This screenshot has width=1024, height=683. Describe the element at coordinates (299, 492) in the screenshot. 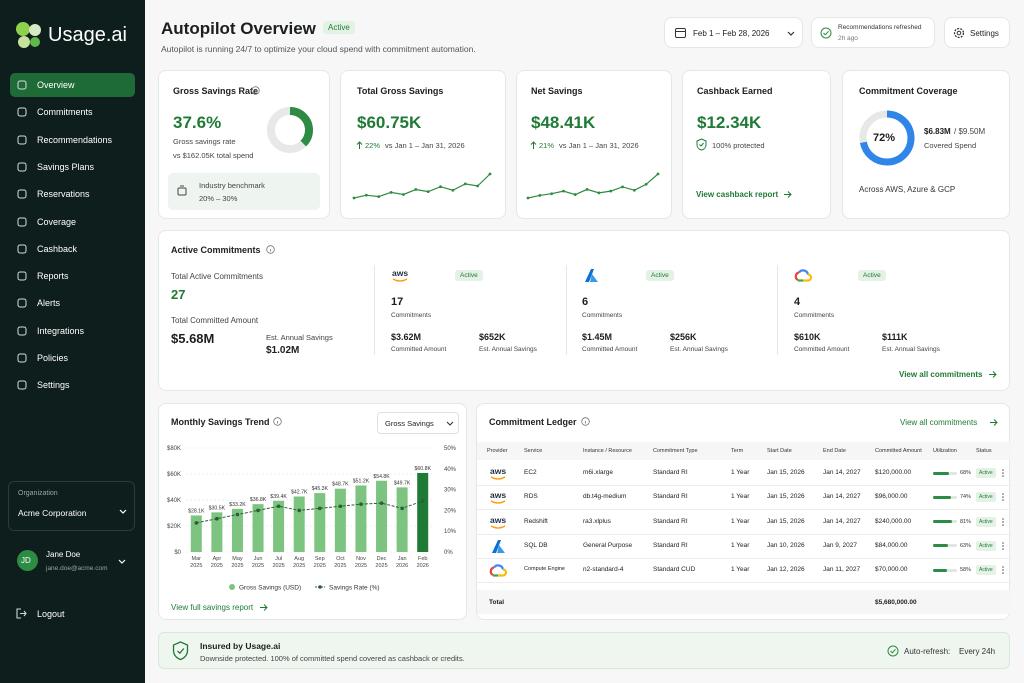

I see `bar-value-label: $42.7K` at that location.